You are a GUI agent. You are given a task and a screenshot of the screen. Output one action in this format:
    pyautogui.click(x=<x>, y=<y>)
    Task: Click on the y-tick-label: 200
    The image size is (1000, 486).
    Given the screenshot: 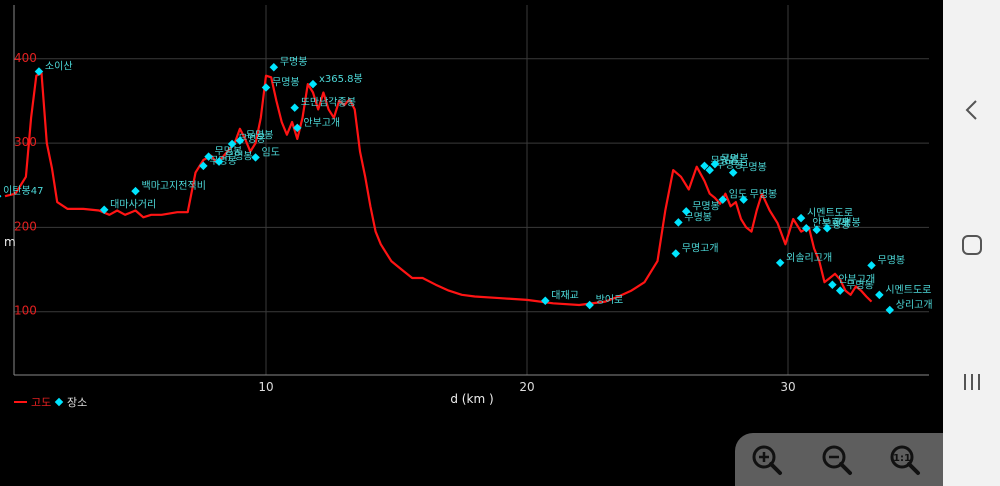 What is the action you would take?
    pyautogui.click(x=25, y=226)
    